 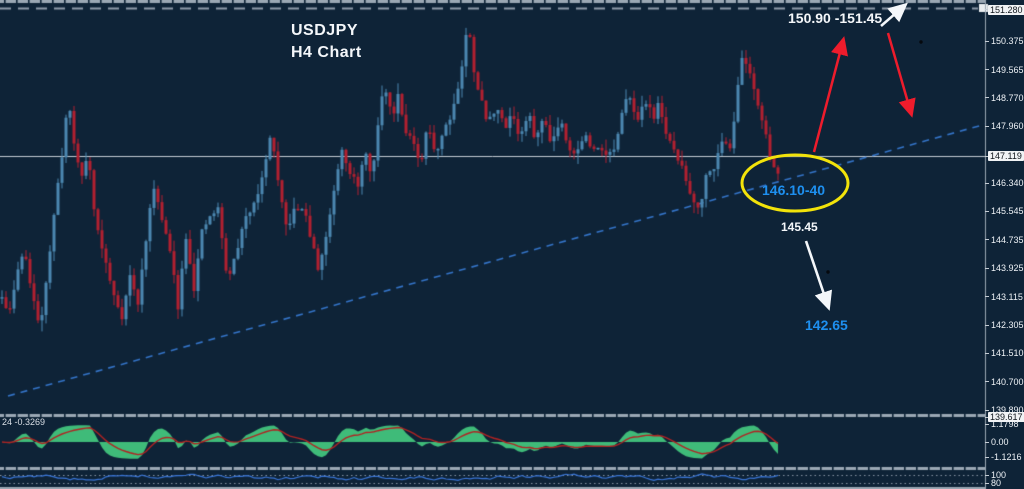 What do you see at coordinates (1007, 97) in the screenshot?
I see `price-axis-label: 148.770` at bounding box center [1007, 97].